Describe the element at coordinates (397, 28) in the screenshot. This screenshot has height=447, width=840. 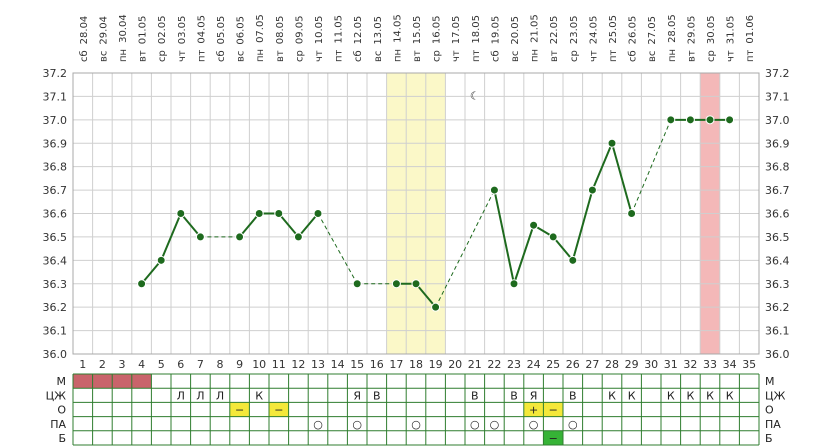
I see `date-label: 14.05` at that location.